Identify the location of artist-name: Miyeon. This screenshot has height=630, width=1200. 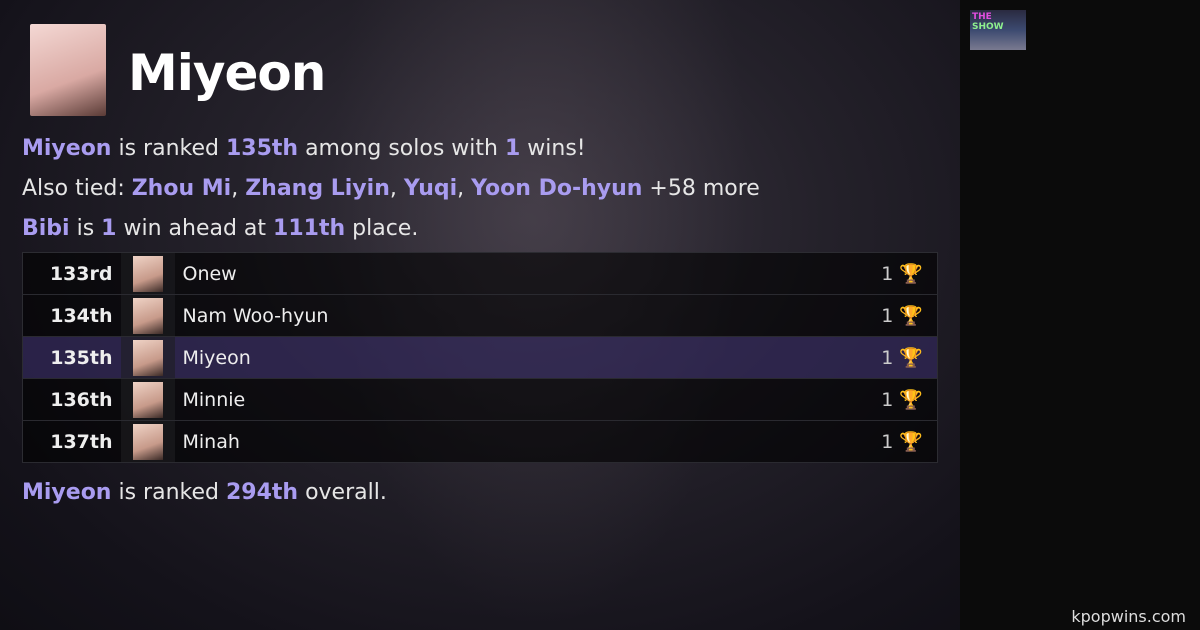
(216, 357).